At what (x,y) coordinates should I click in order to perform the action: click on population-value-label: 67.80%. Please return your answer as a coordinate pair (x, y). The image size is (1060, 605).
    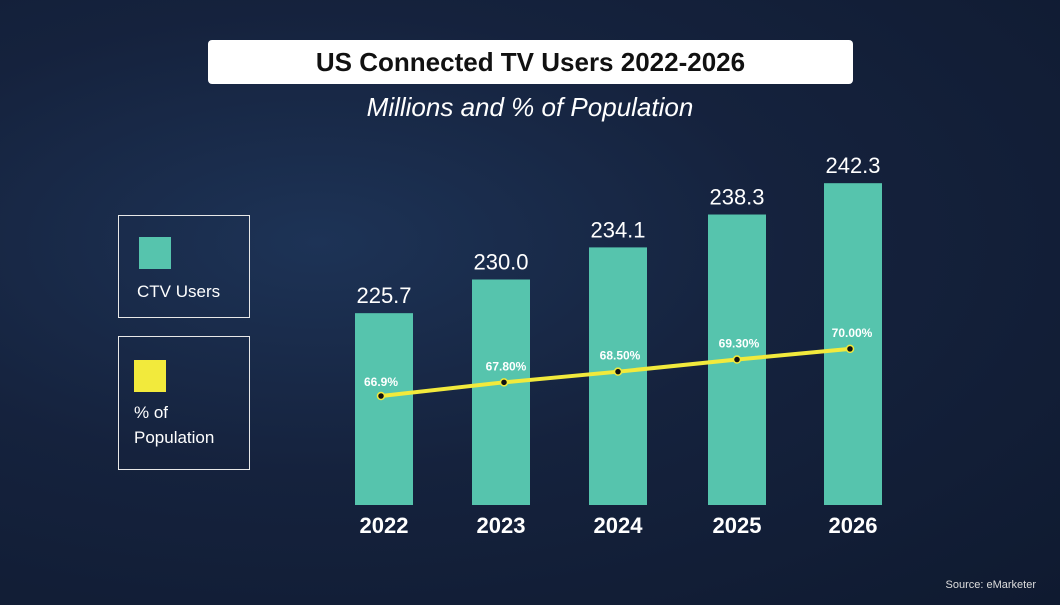
    Looking at the image, I should click on (506, 366).